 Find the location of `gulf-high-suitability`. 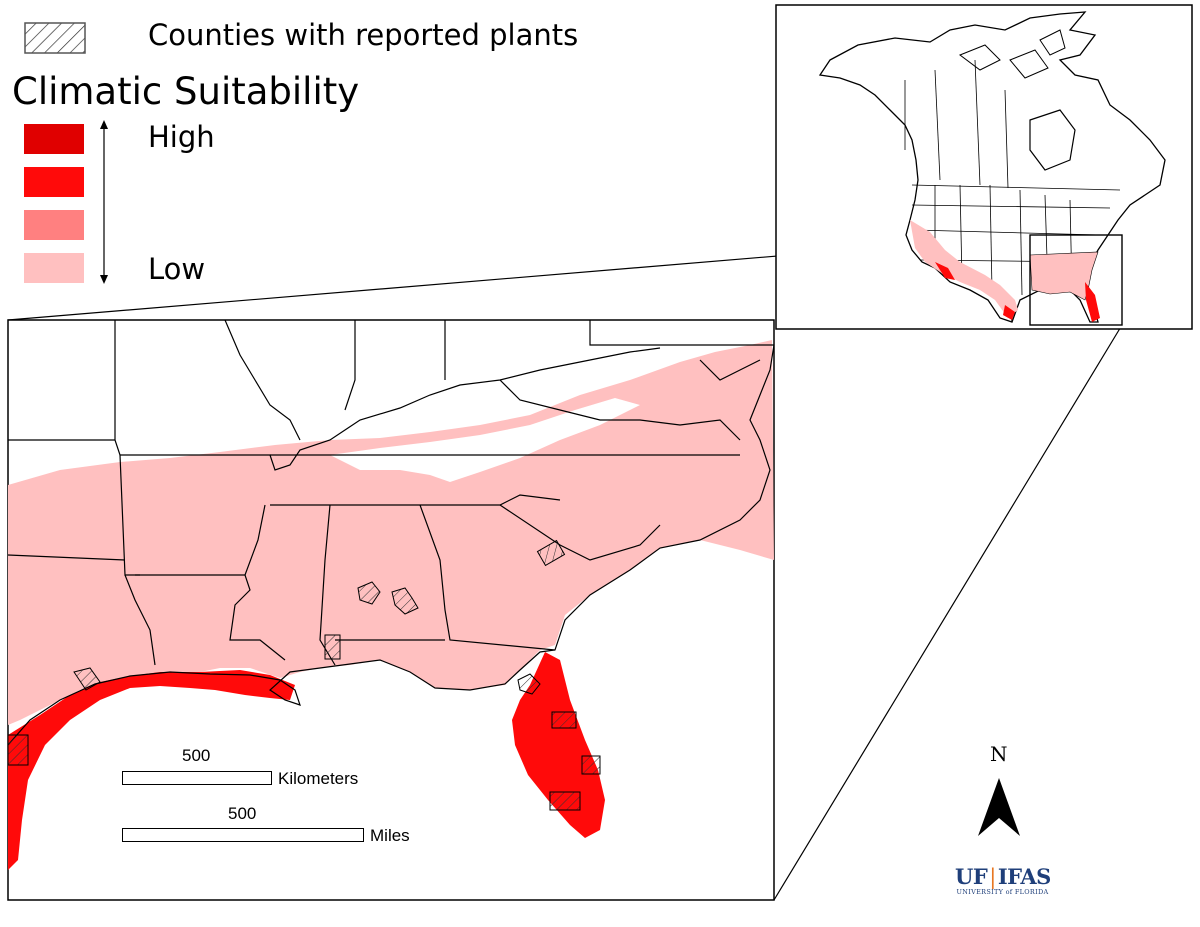

gulf-high-suitability is located at coordinates (151, 770).